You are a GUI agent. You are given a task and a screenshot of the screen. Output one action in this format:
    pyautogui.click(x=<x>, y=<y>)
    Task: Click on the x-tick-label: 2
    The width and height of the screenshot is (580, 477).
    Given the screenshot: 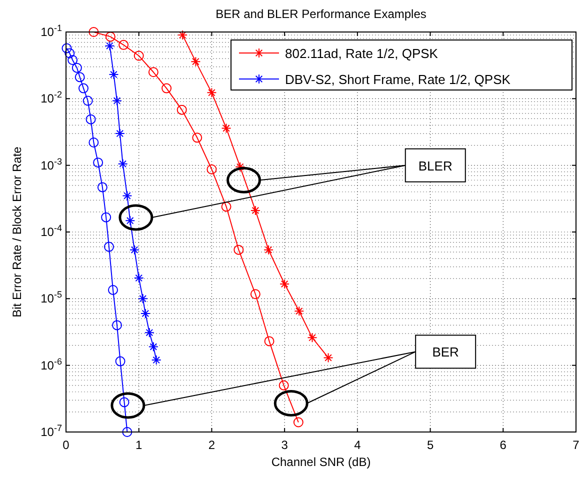 What is the action you would take?
    pyautogui.click(x=212, y=445)
    